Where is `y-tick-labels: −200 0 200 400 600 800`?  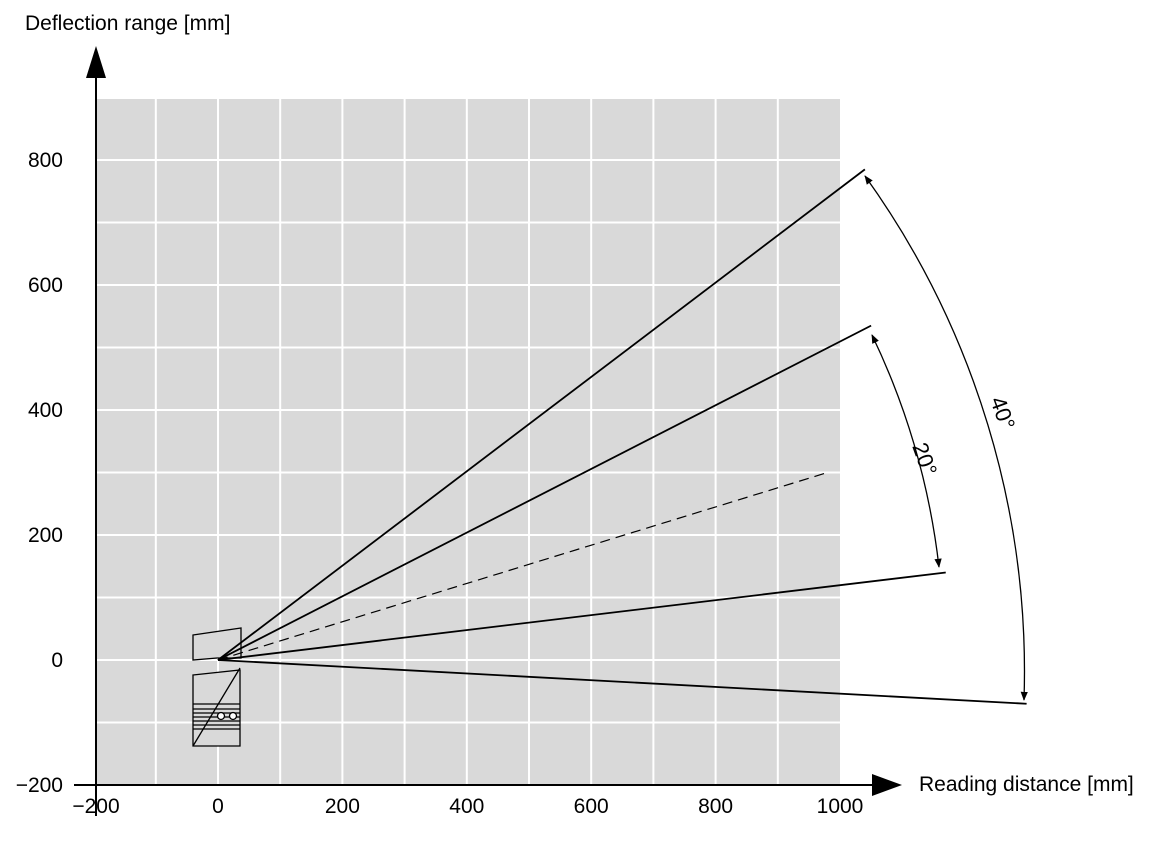 y-tick-labels: −200 0 200 400 600 800 is located at coordinates (39, 473).